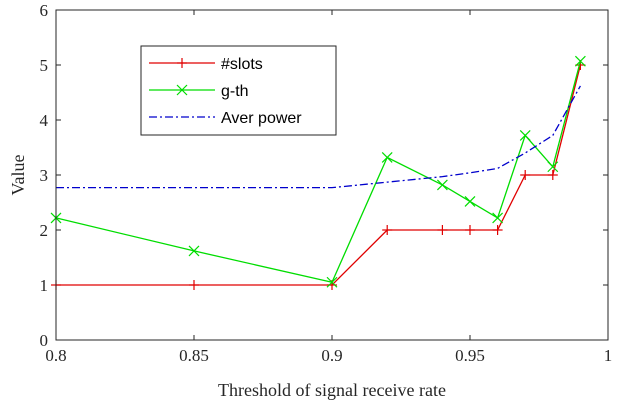 Image resolution: width=626 pixels, height=409 pixels. I want to click on y-tick-label: 4, so click(44, 120).